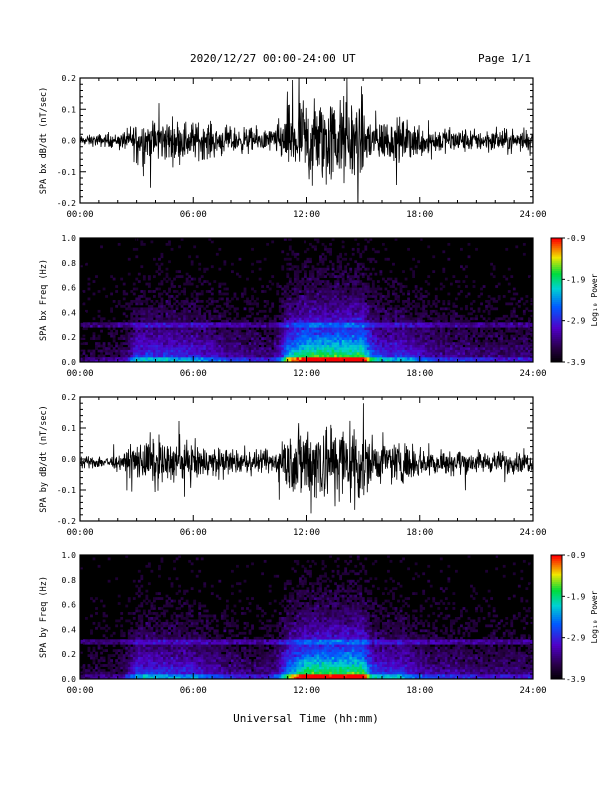 Image resolution: width=612 pixels, height=792 pixels. What do you see at coordinates (69, 141) in the screenshot?
I see `y-tick-label: 0.0` at bounding box center [69, 141].